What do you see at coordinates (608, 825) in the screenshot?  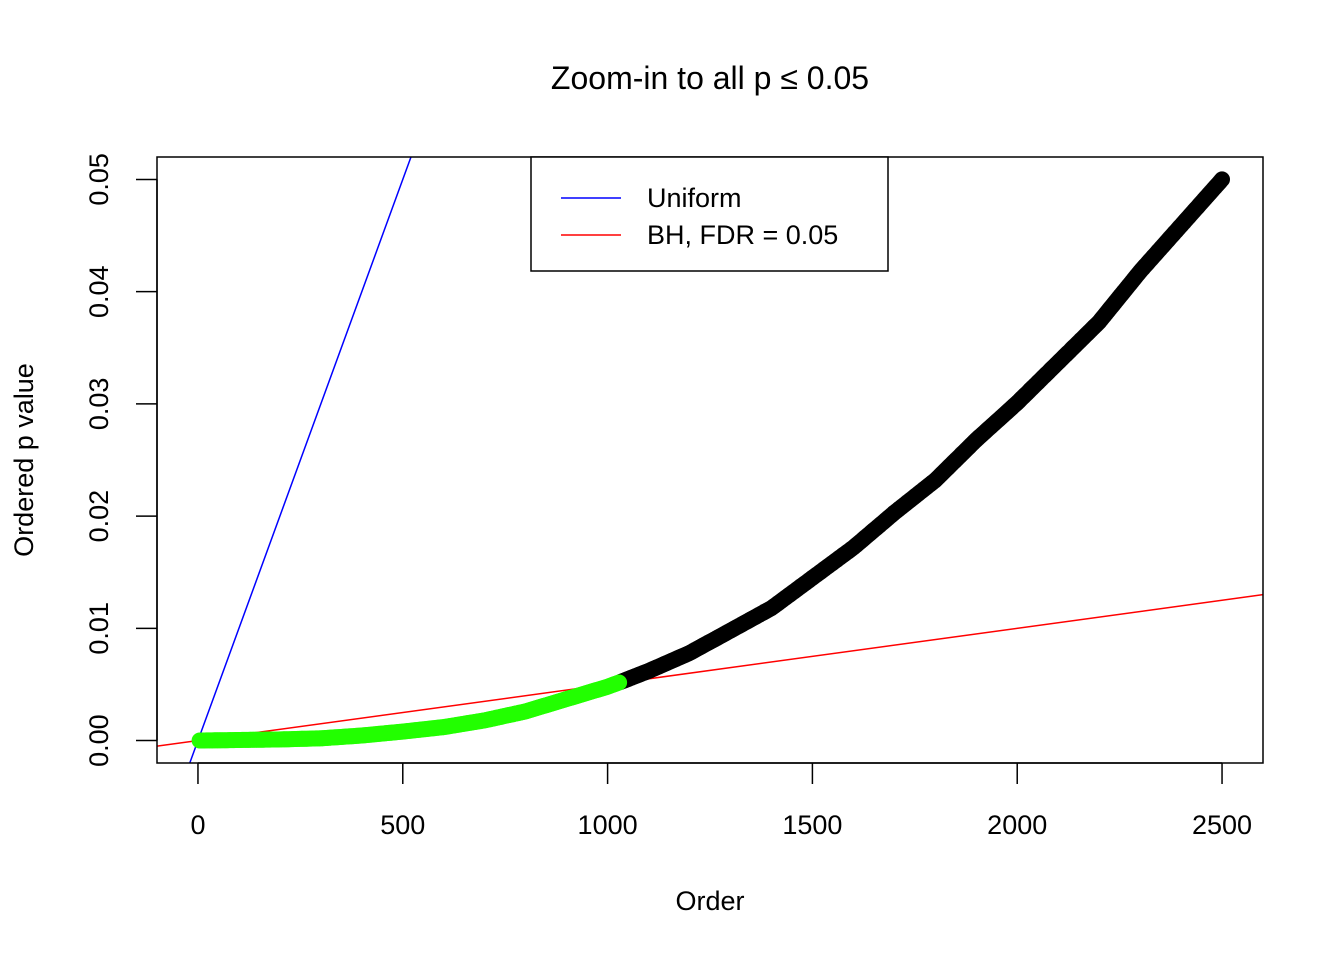 I see `x-tick-label: 1000` at bounding box center [608, 825].